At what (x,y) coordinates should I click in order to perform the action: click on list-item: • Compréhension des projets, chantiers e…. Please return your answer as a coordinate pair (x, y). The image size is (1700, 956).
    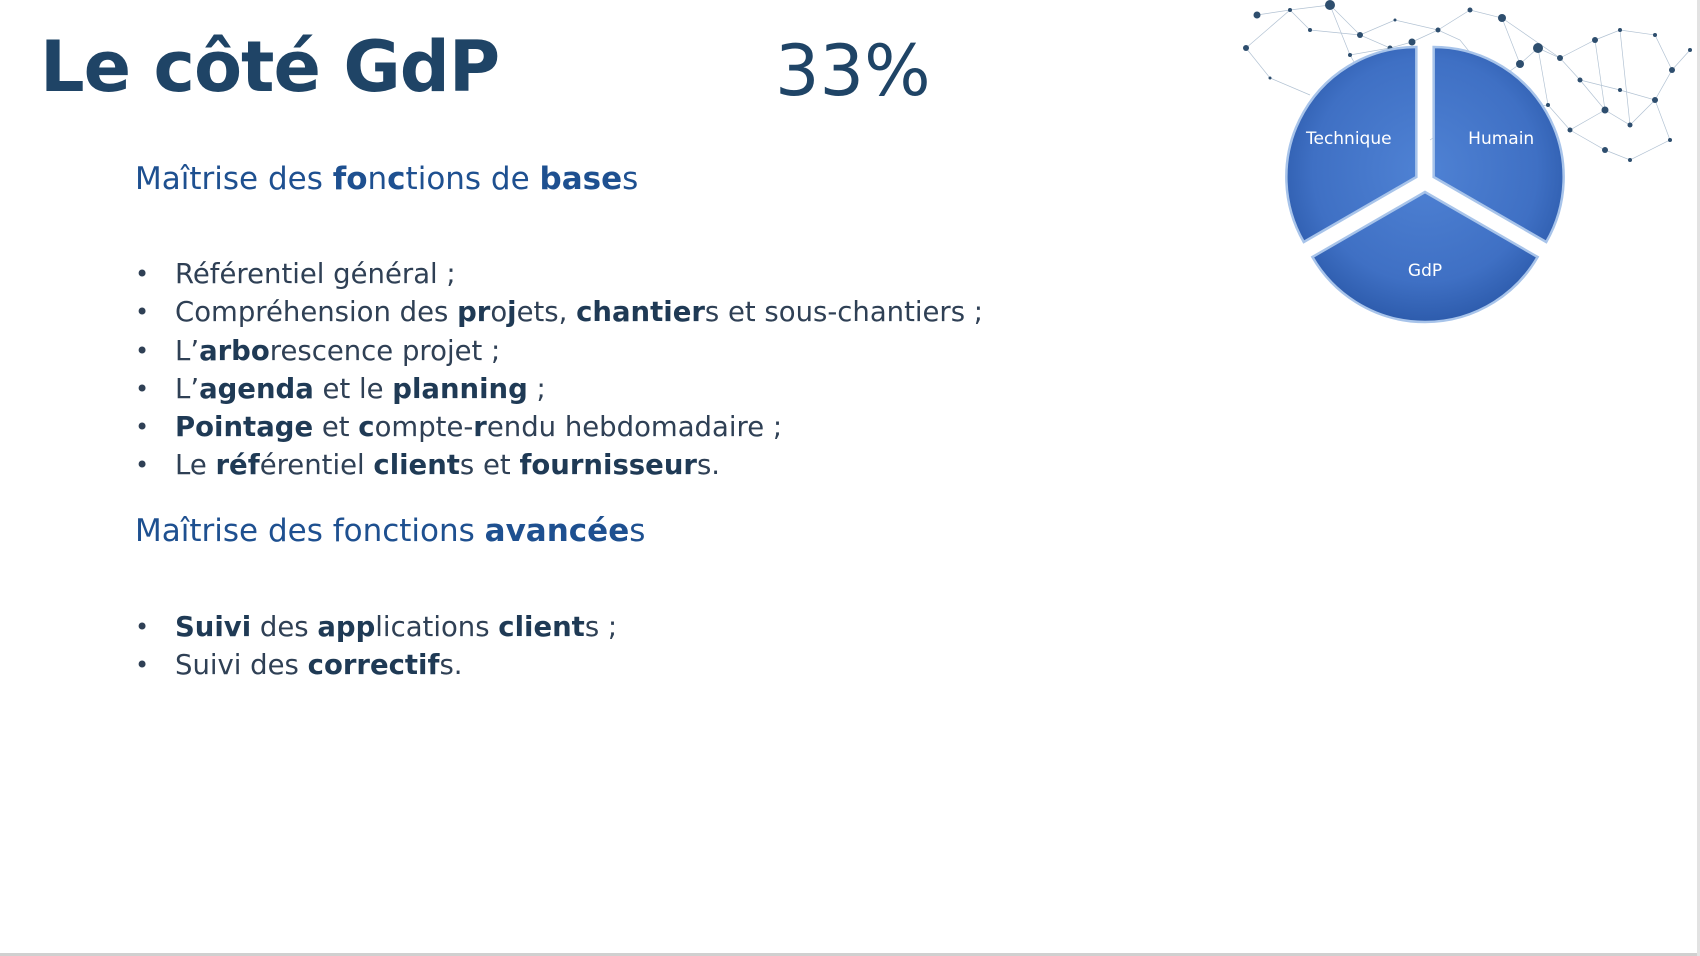
    Looking at the image, I should click on (559, 312).